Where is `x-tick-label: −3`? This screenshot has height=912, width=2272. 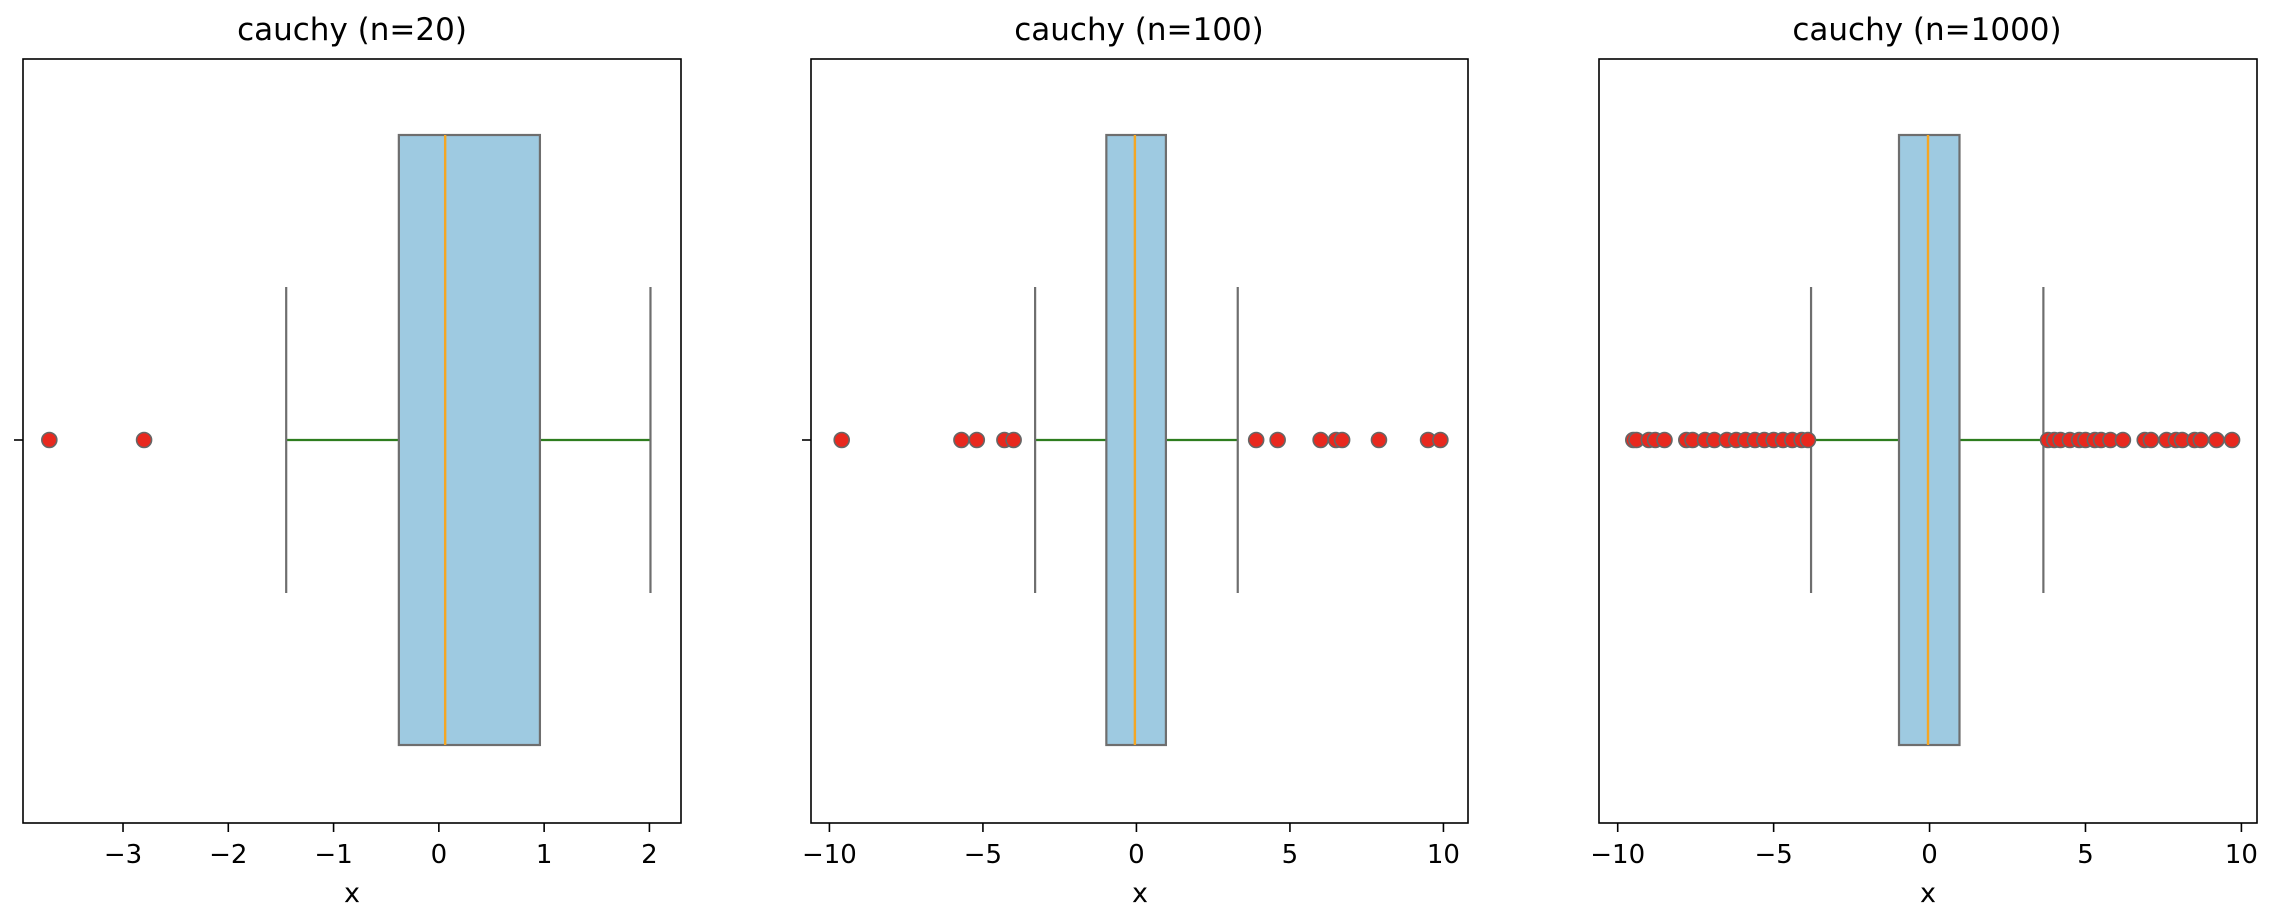
x-tick-label: −3 is located at coordinates (123, 855).